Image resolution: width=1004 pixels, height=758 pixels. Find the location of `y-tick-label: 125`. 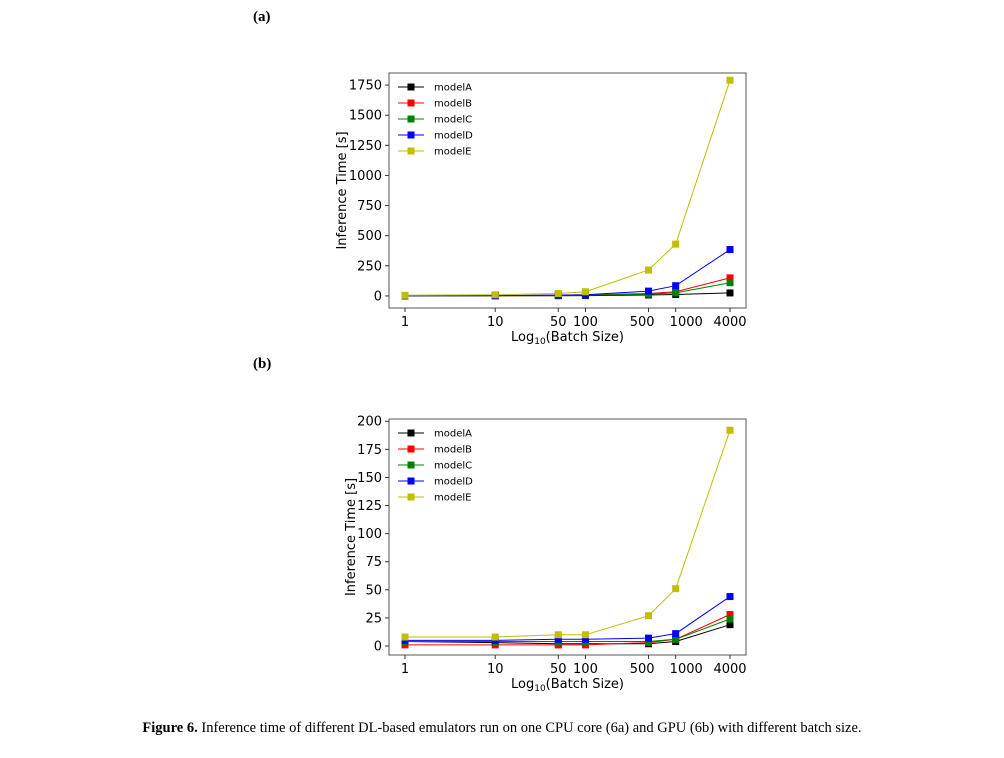

y-tick-label: 125 is located at coordinates (369, 506).